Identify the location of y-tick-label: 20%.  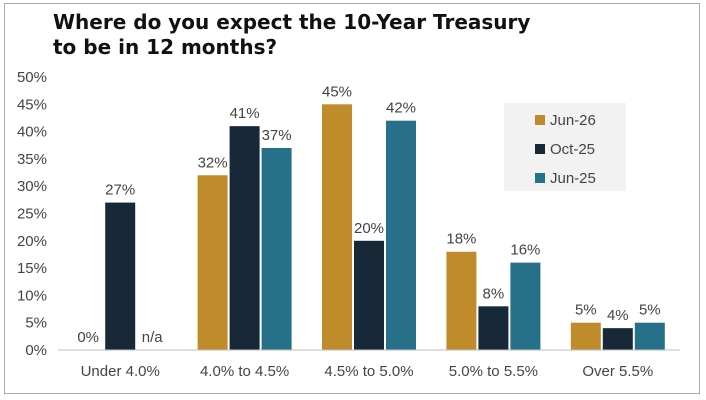
(32, 241).